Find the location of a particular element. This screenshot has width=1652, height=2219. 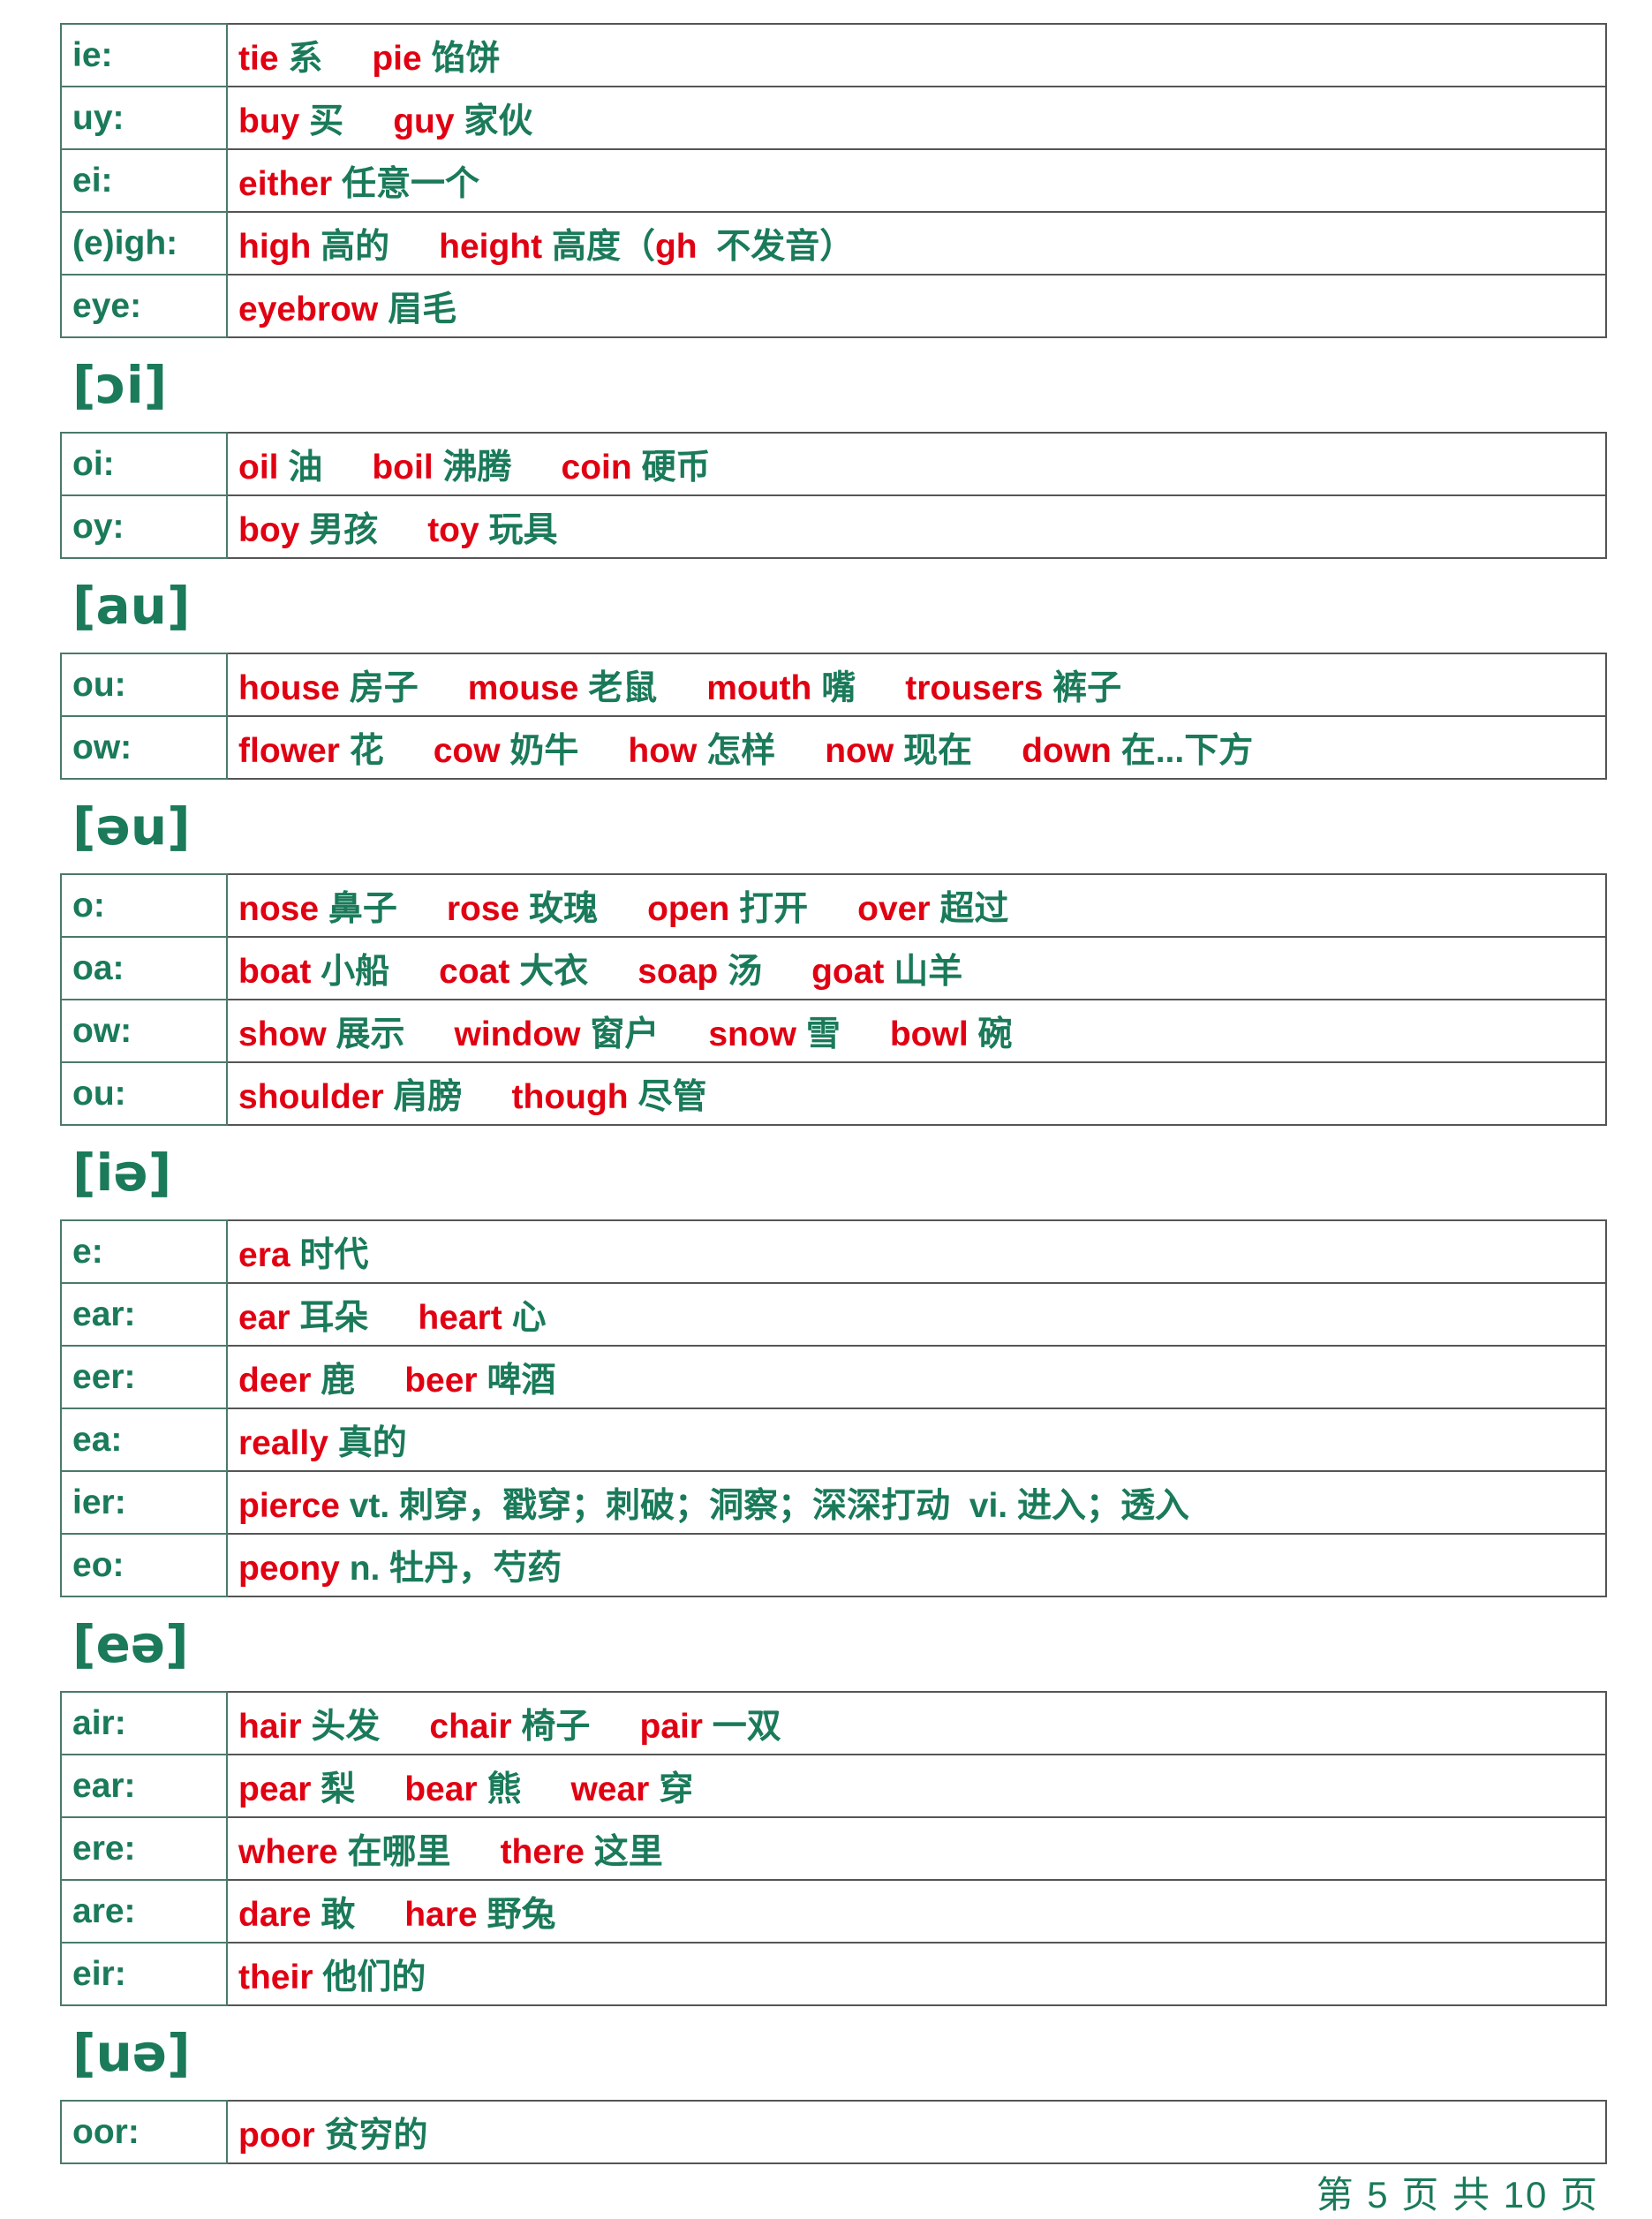

english-word: tie is located at coordinates (258, 58).